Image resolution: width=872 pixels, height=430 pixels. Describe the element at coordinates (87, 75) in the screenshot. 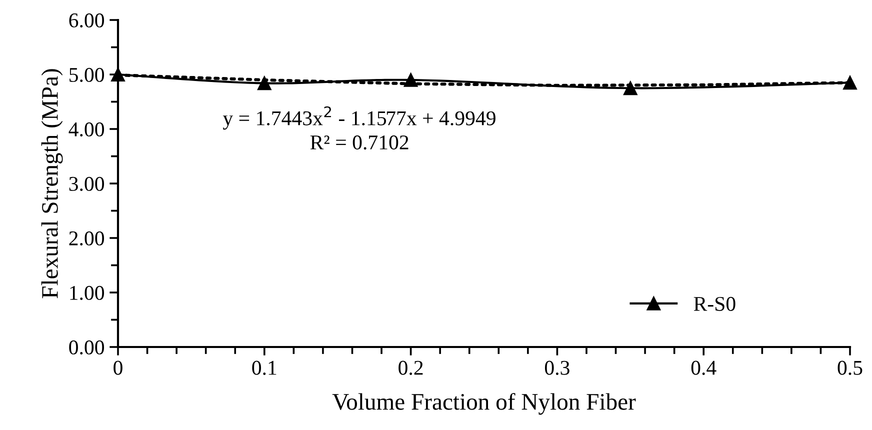

I see `y-tick-label: 5.00` at that location.